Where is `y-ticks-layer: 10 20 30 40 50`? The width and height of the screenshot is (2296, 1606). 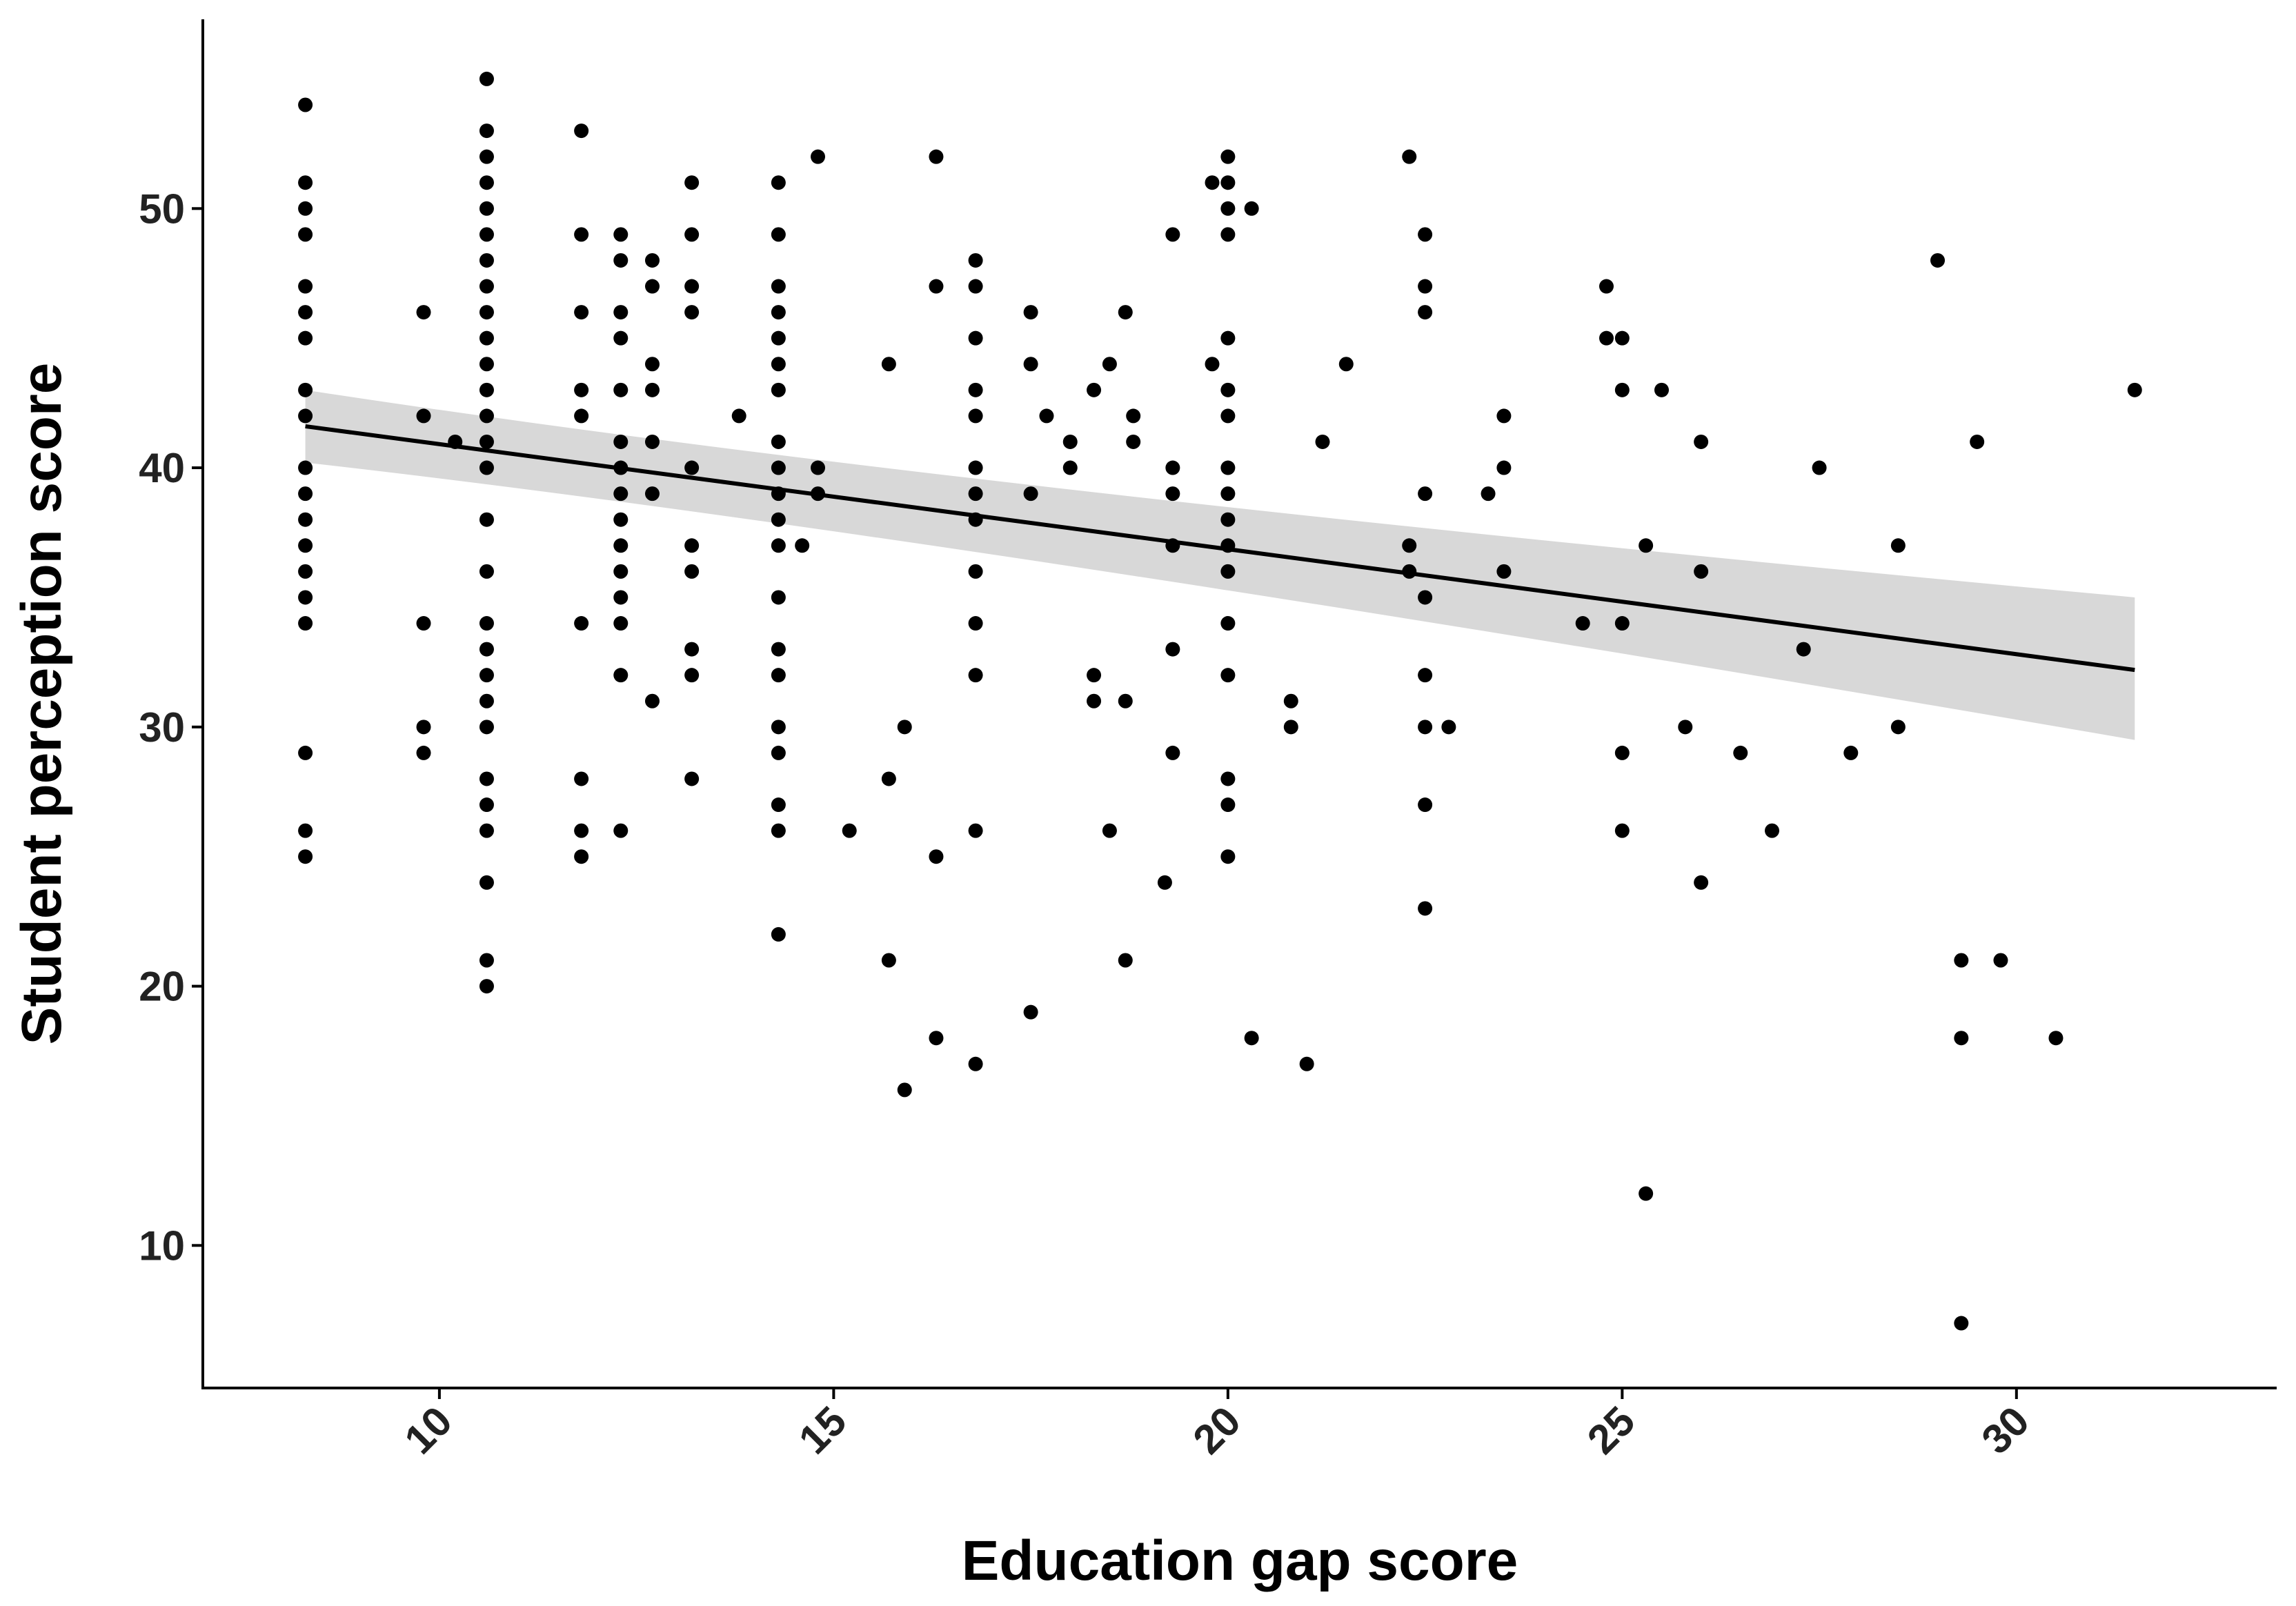
y-ticks-layer: 10 20 30 40 50 is located at coordinates (171, 727).